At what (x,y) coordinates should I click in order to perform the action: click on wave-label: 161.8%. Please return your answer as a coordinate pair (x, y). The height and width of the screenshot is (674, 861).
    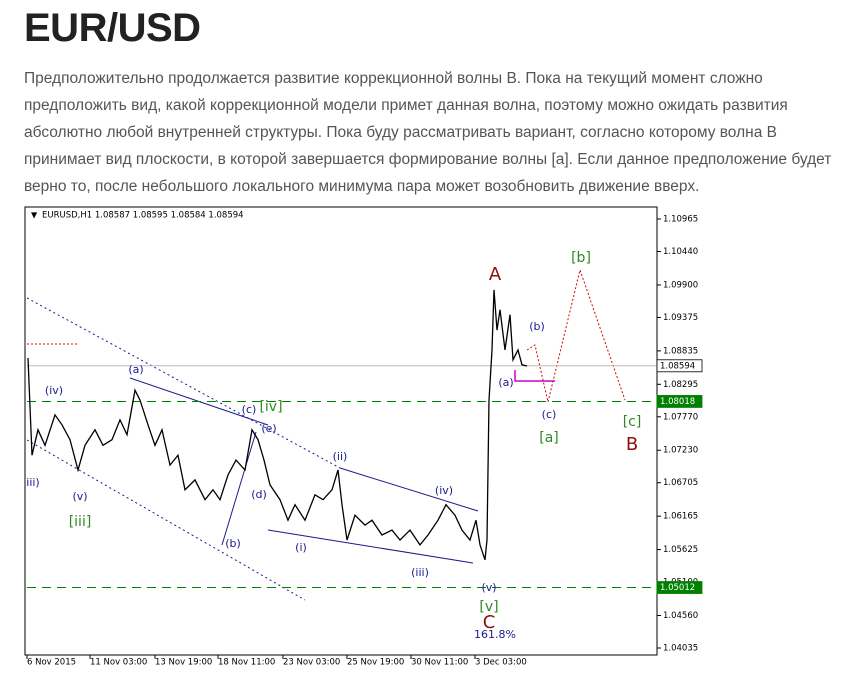
    Looking at the image, I should click on (495, 634).